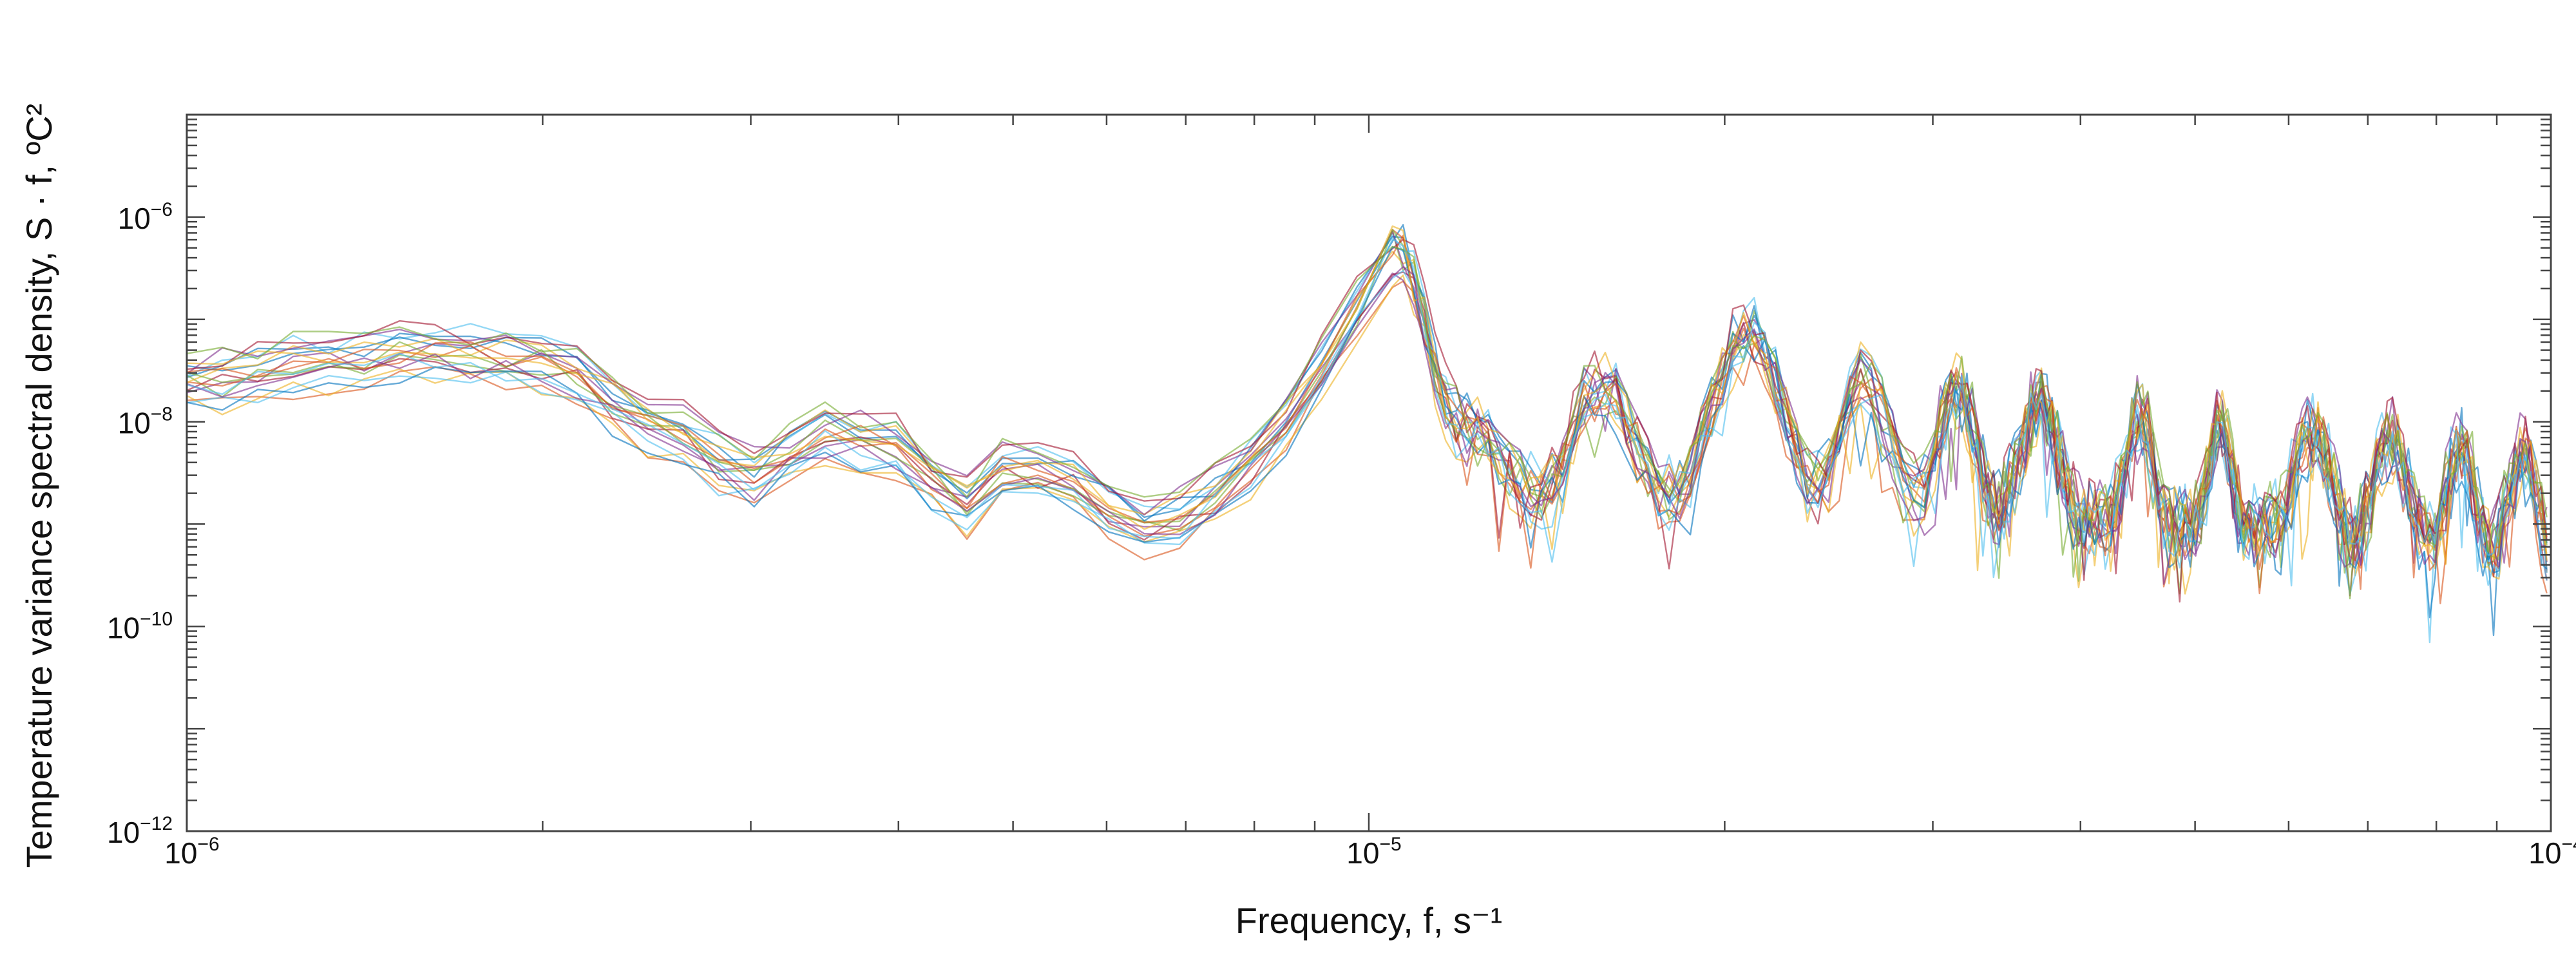 The width and height of the screenshot is (2576, 960). I want to click on x-tick-label: 10⁻⁵, so click(1373, 852).